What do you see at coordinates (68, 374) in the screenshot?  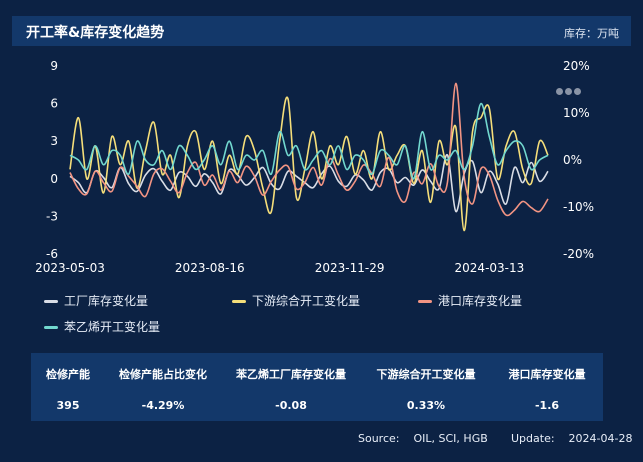 I see `table-header: 检修产能` at bounding box center [68, 374].